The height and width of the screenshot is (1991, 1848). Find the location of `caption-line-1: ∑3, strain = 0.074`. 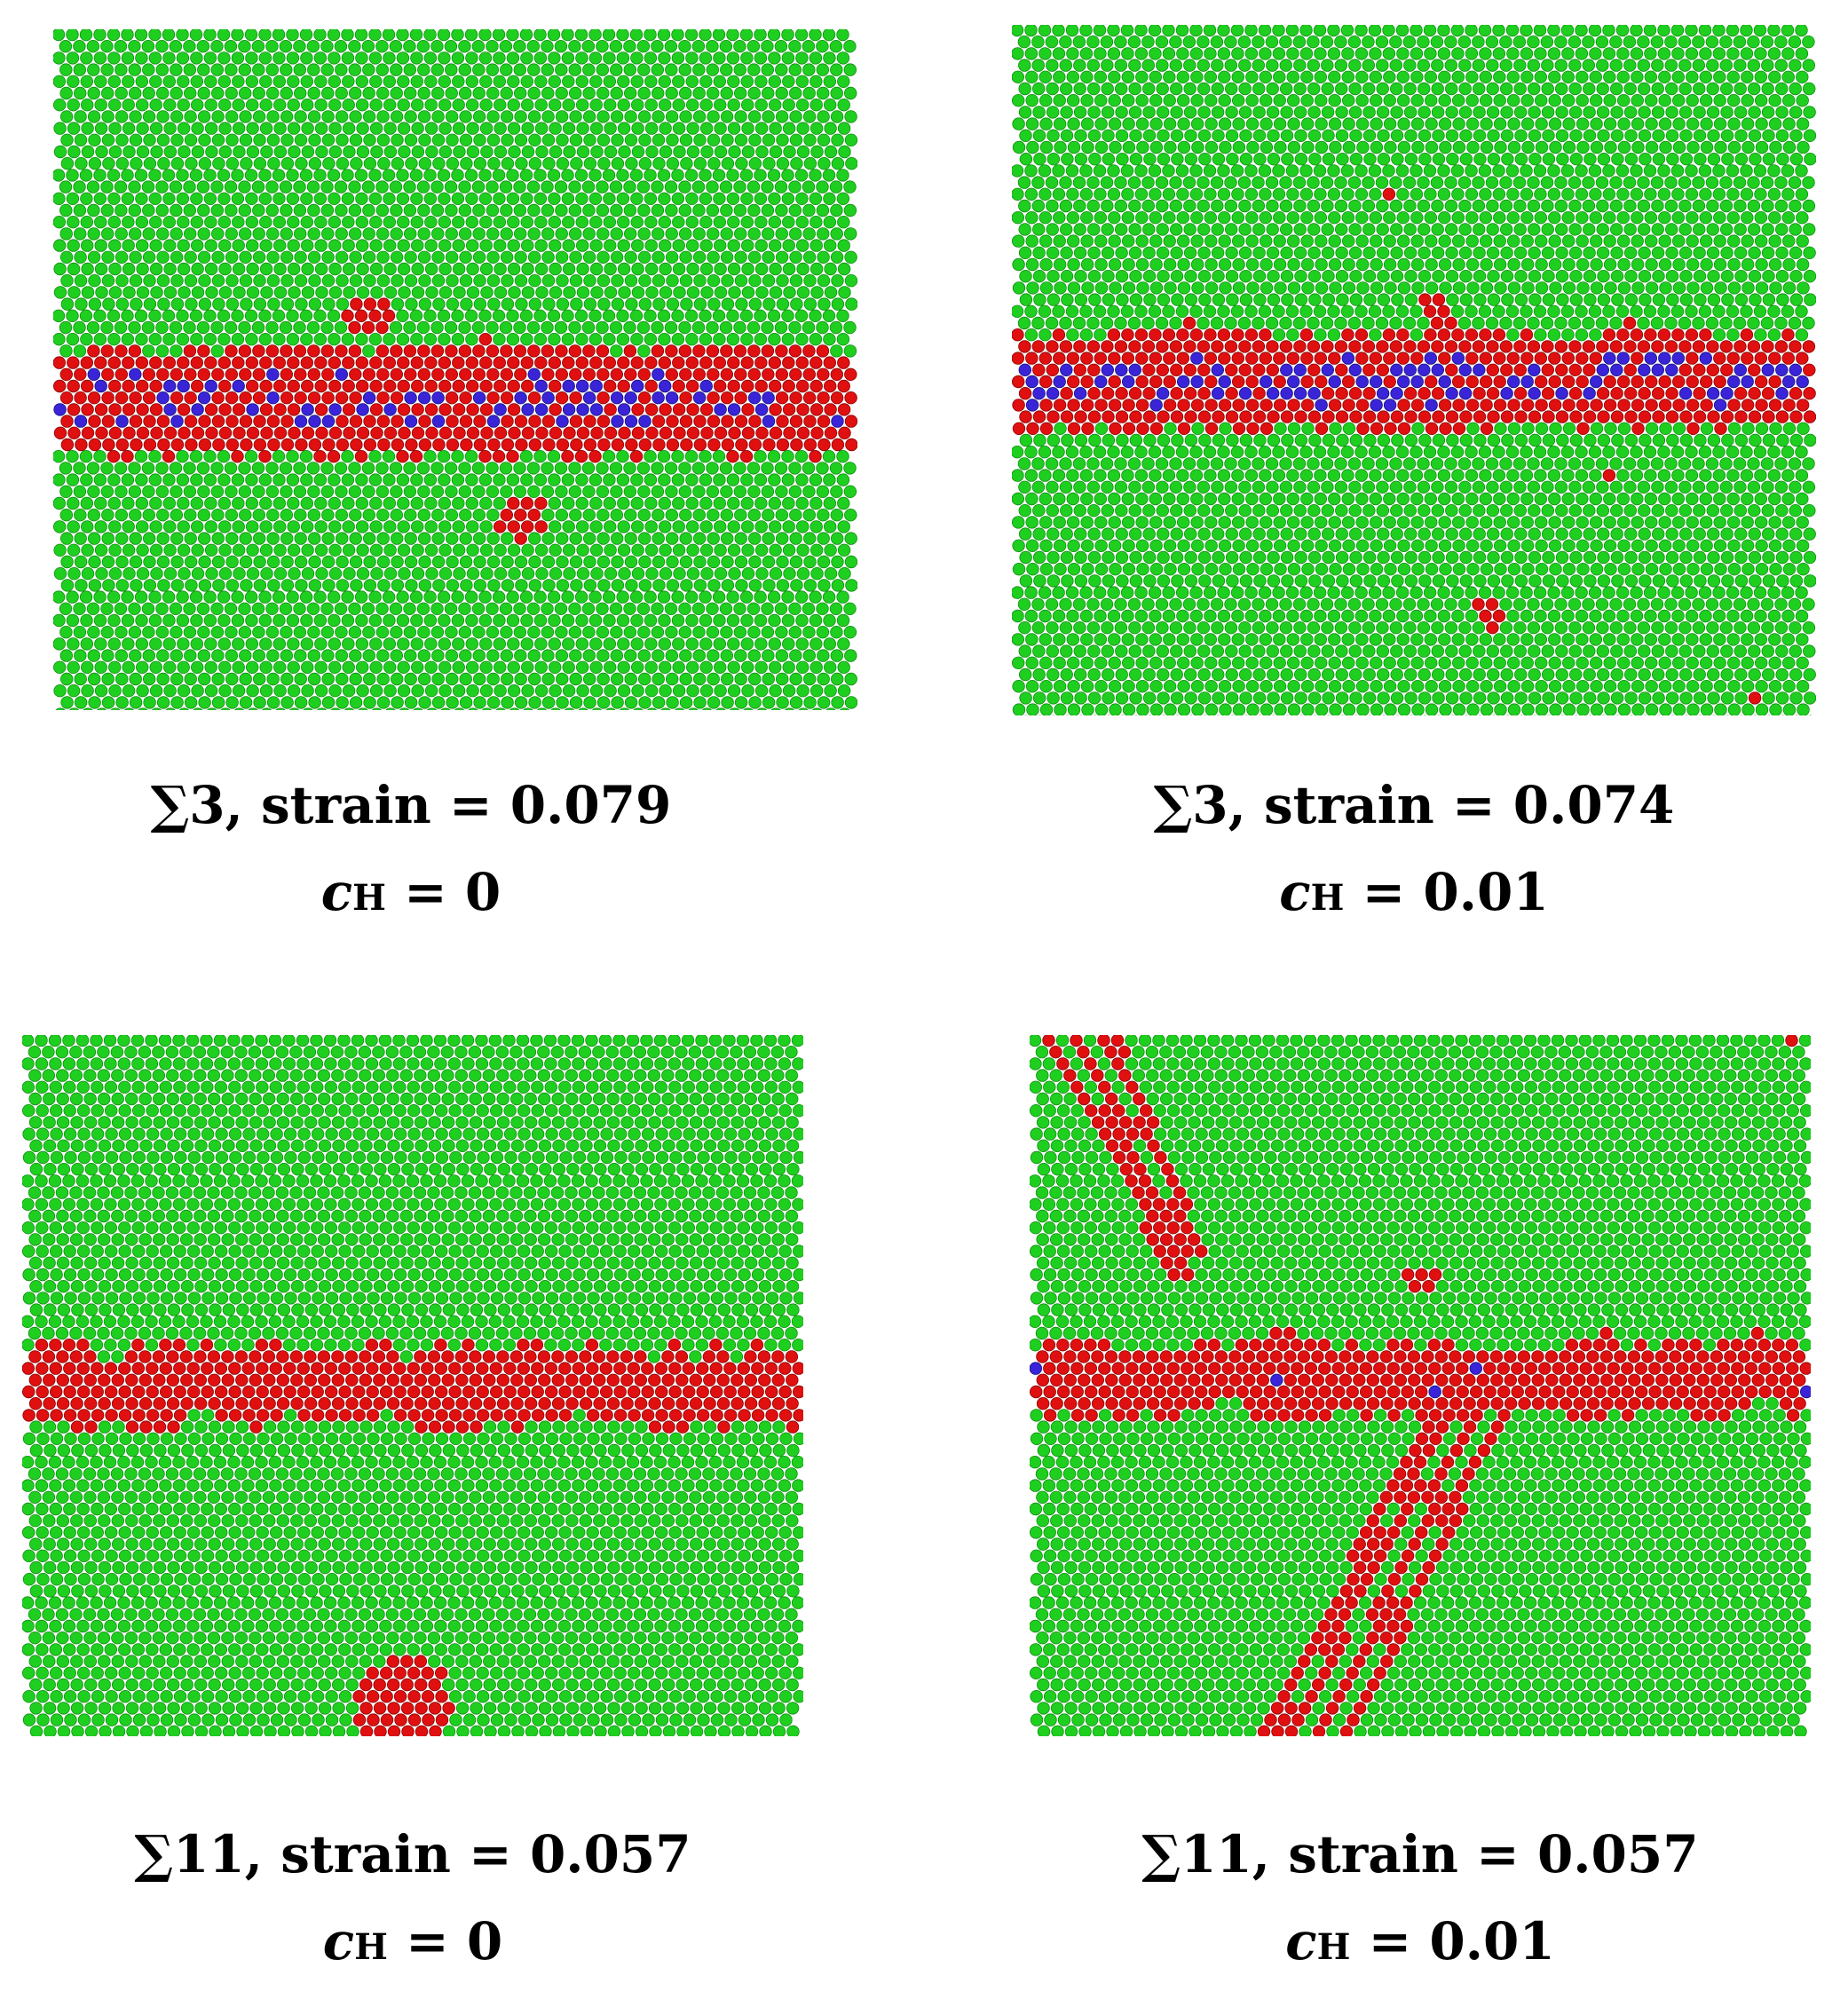

caption-line-1: ∑3, strain = 0.074 is located at coordinates (1414, 805).